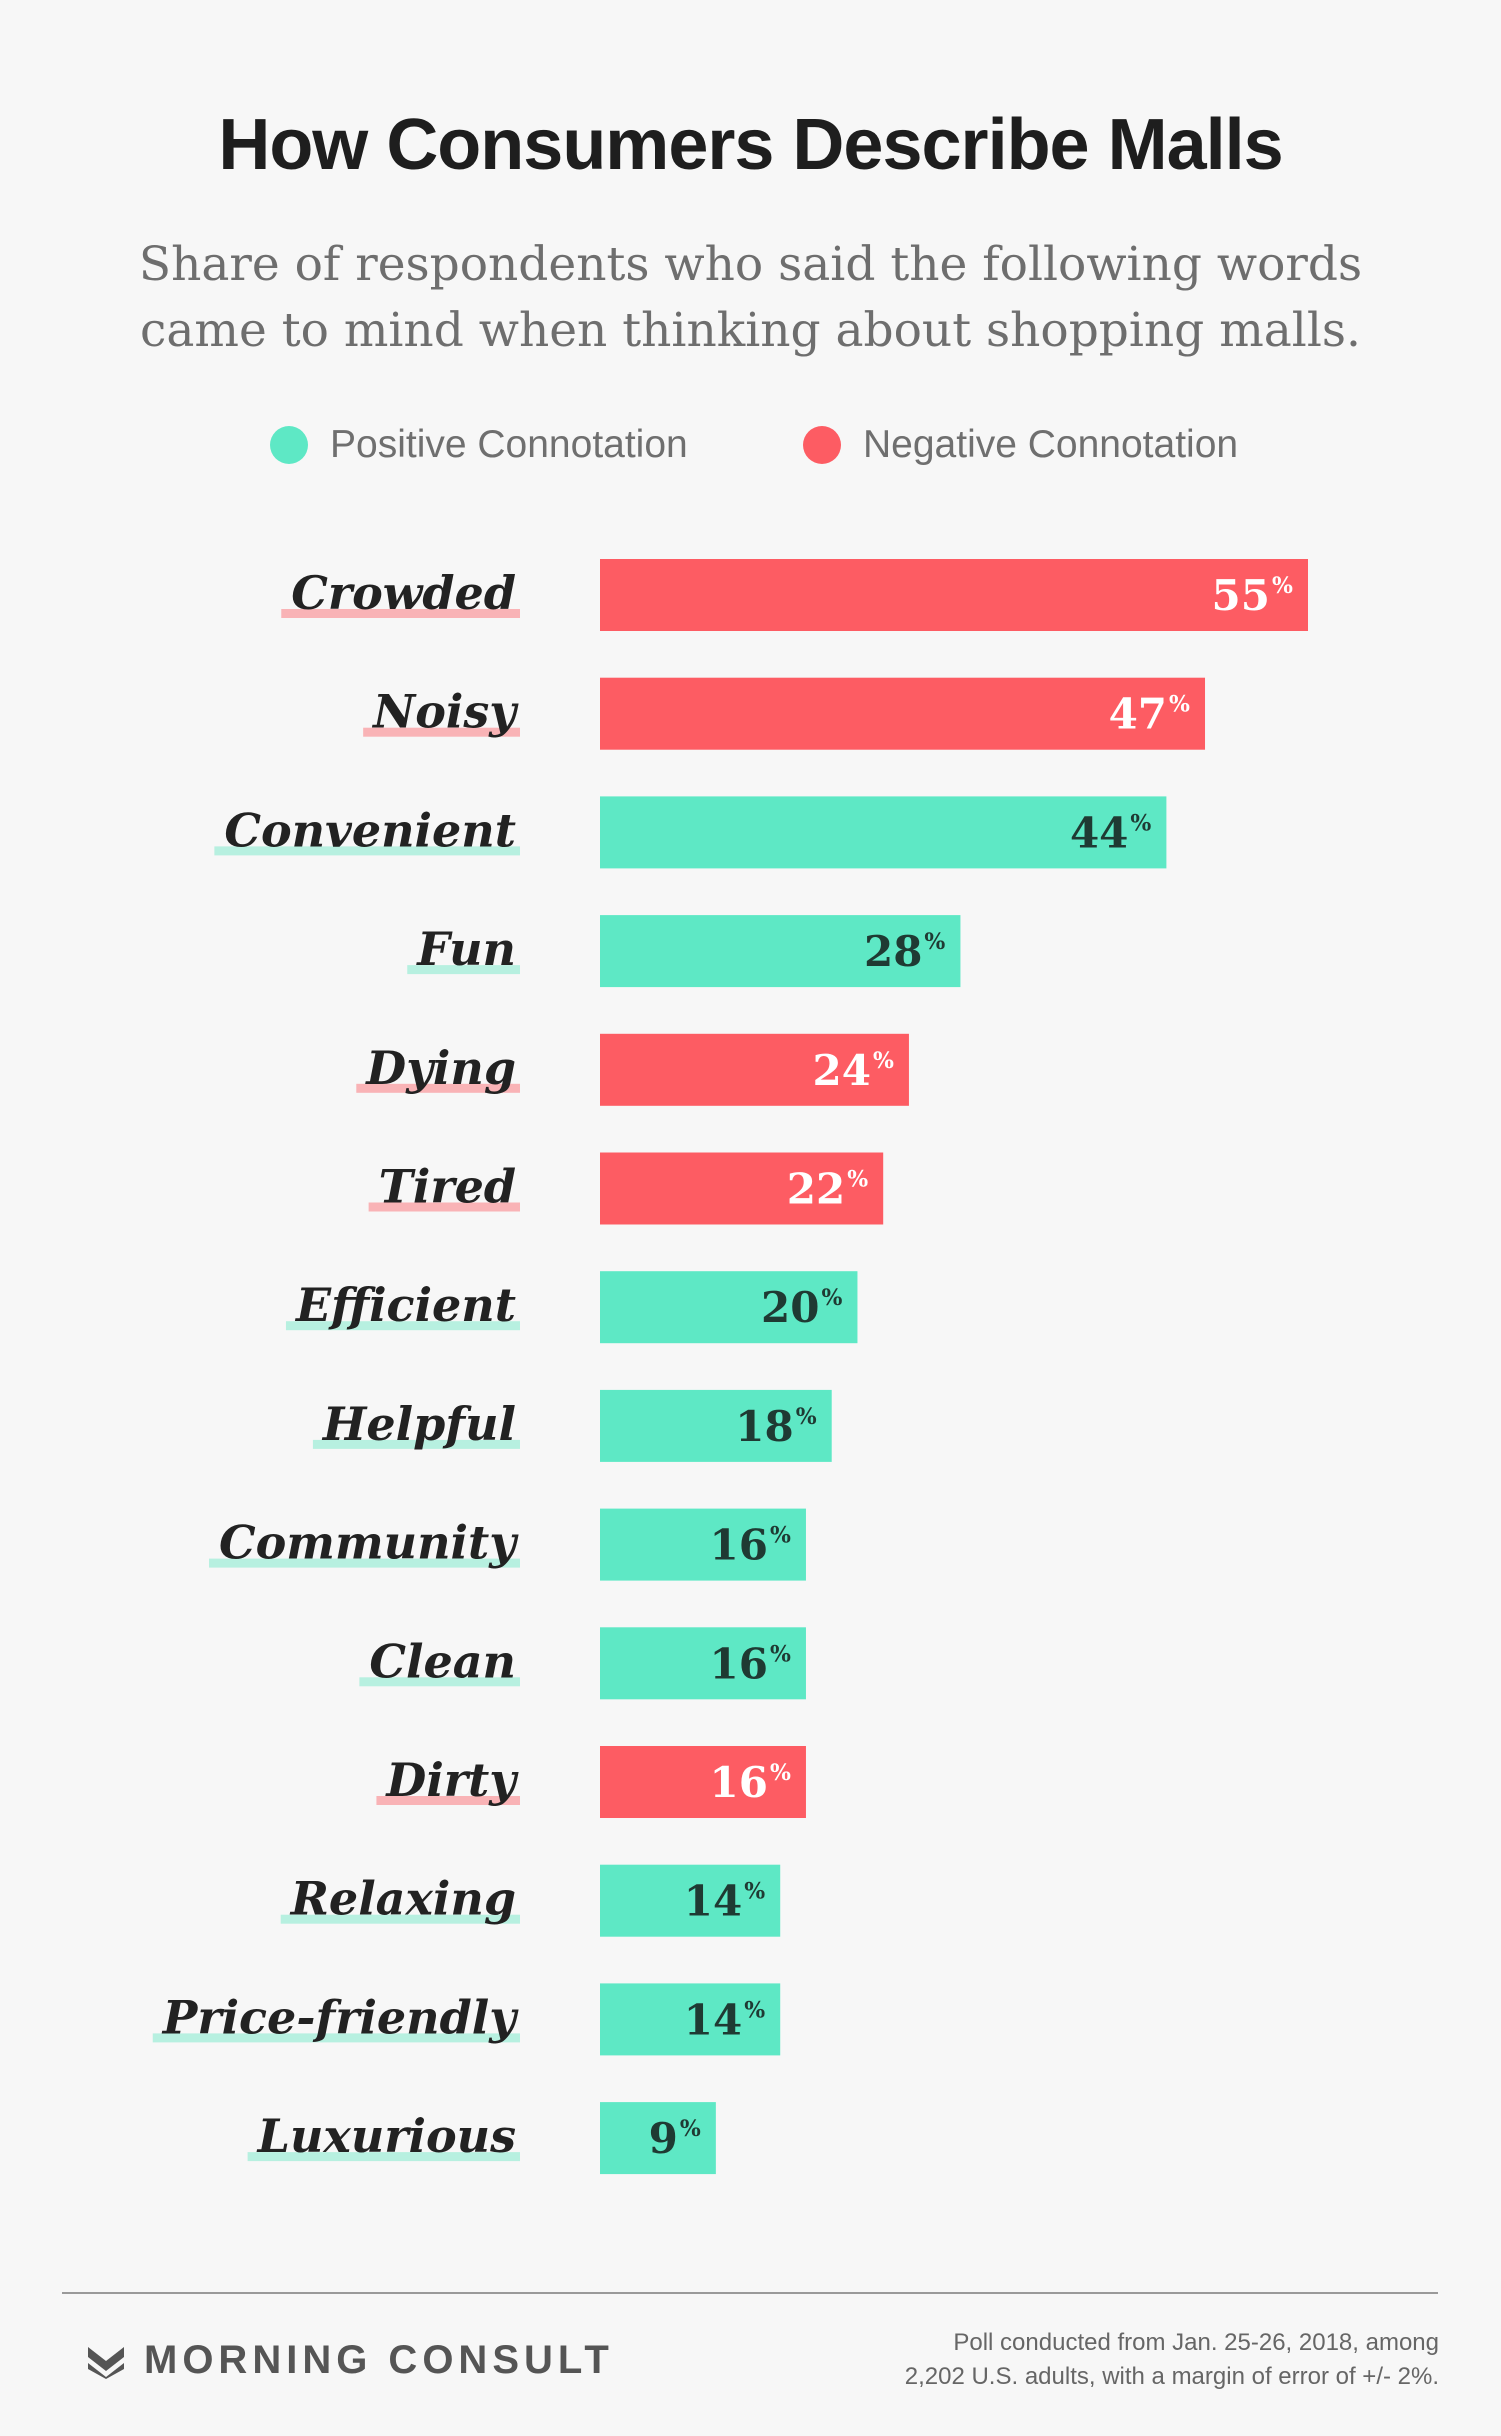 This screenshot has height=2436, width=1501. What do you see at coordinates (582, 1663) in the screenshot?
I see `bar-row: Clean 16%` at bounding box center [582, 1663].